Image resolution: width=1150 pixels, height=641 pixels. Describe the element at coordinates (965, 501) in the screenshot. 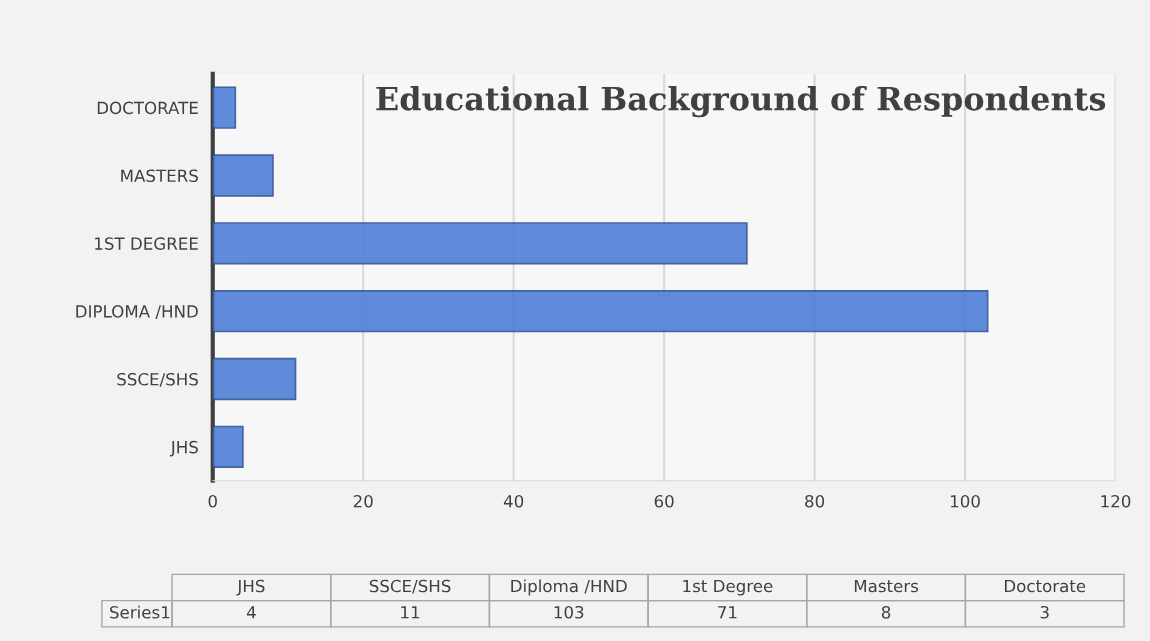

I see `x-tick-label: 100` at that location.